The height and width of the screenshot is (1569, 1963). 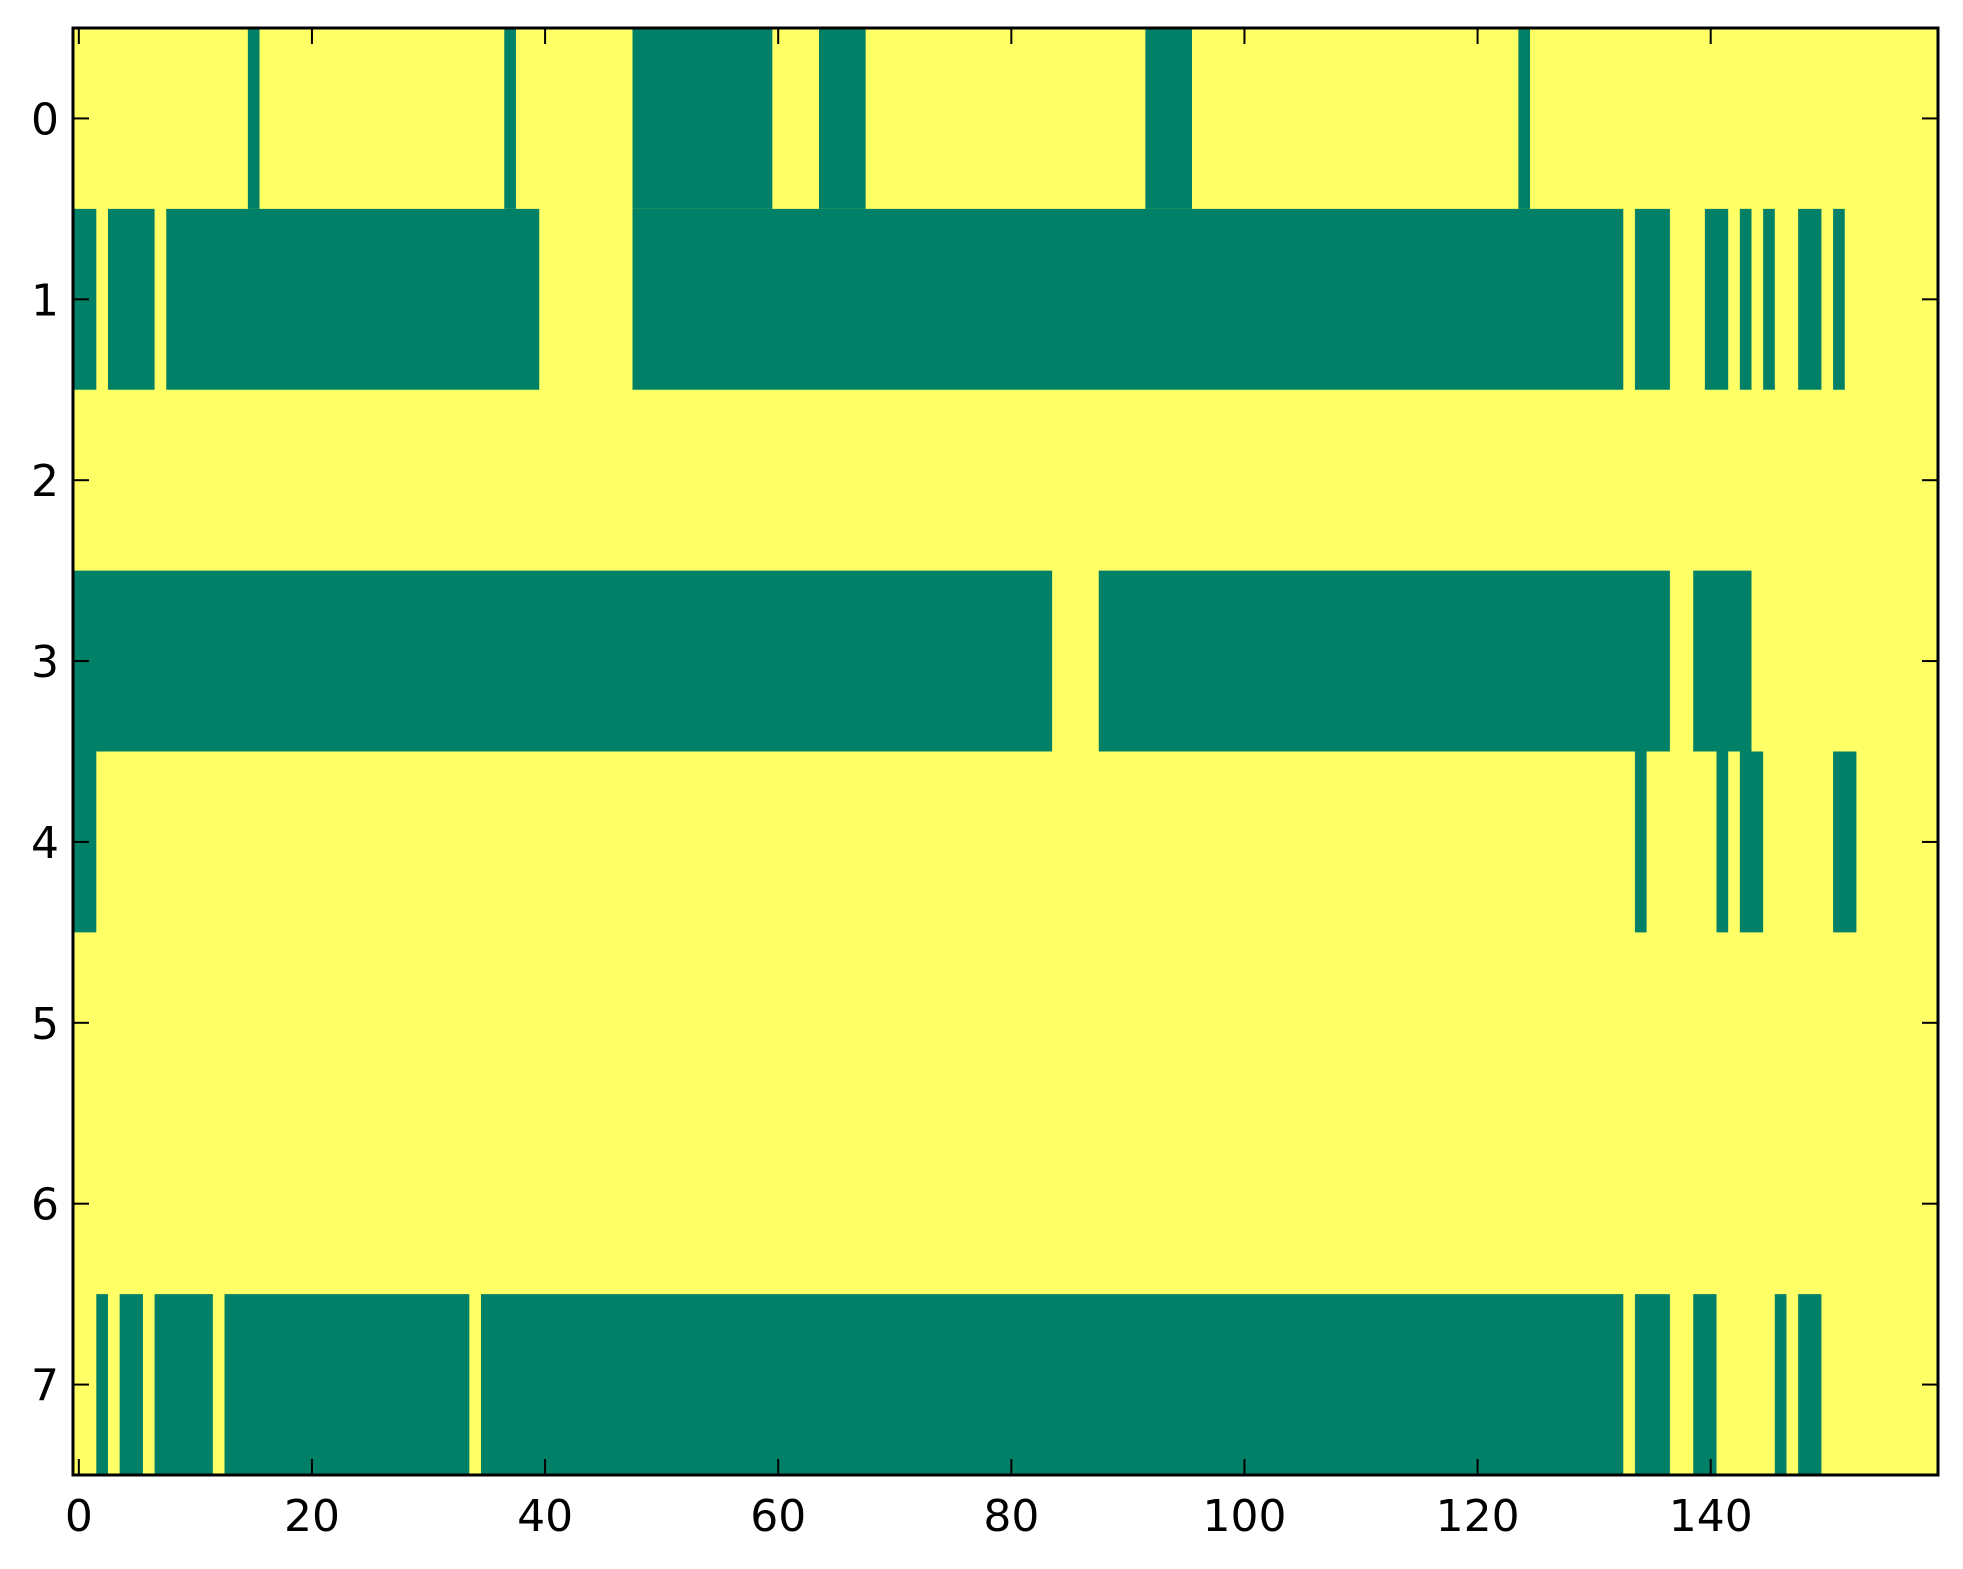 I want to click on x-tick-label: 40, so click(x=545, y=1516).